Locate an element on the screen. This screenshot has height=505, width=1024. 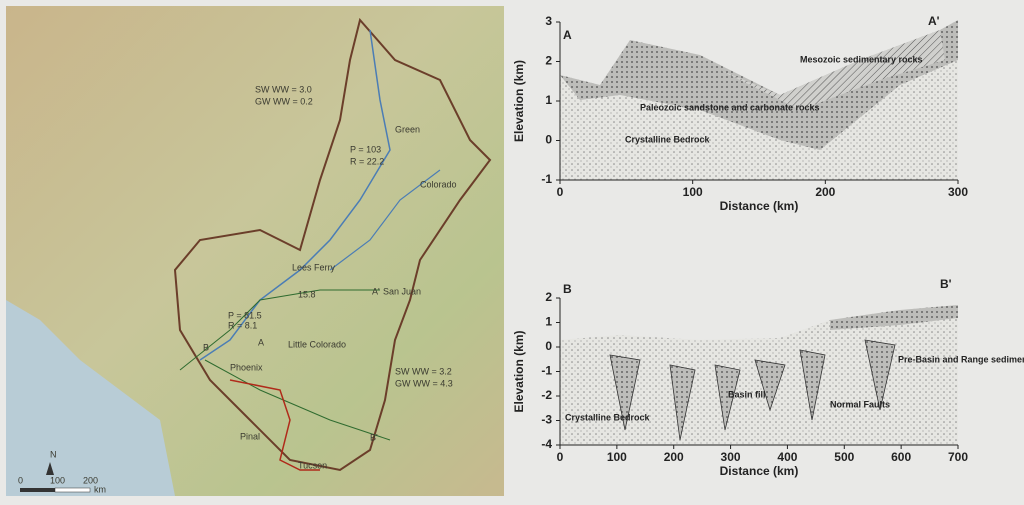
map-label: 15.8 is located at coordinates (307, 294).